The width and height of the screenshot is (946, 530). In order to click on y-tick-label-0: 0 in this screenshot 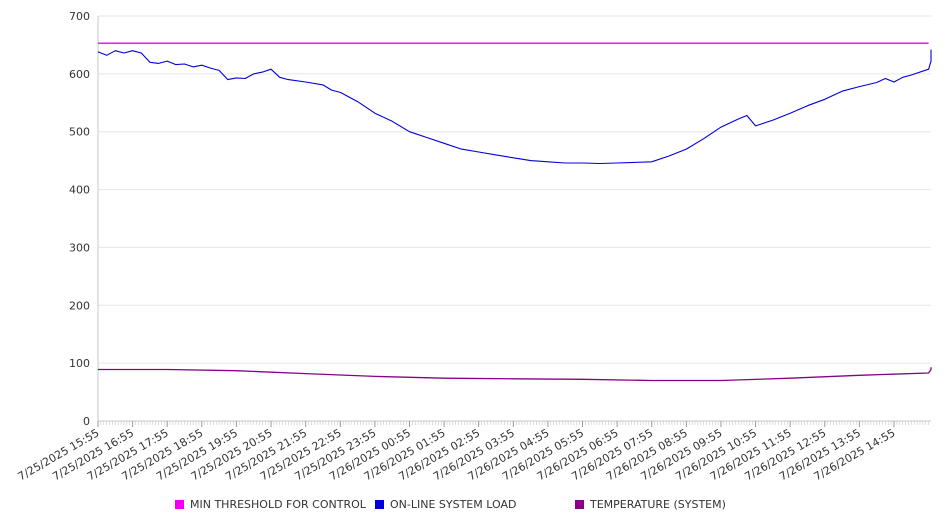, I will do `click(86, 421)`.